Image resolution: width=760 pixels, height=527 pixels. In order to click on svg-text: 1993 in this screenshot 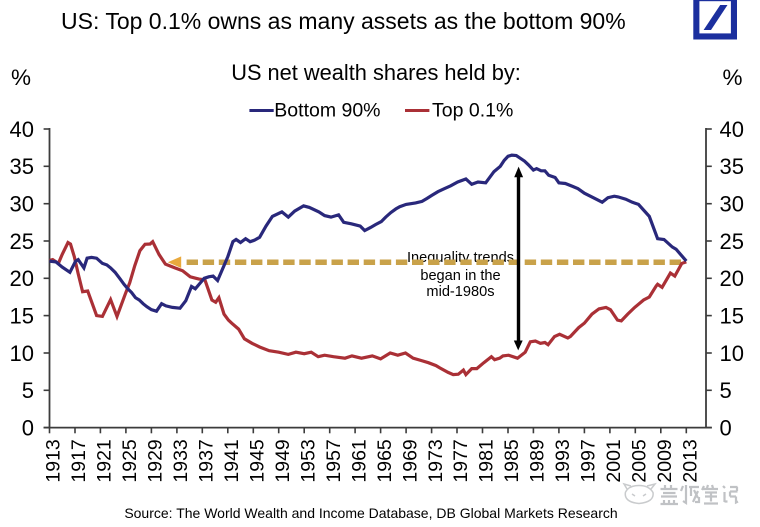, I will do `click(563, 460)`.